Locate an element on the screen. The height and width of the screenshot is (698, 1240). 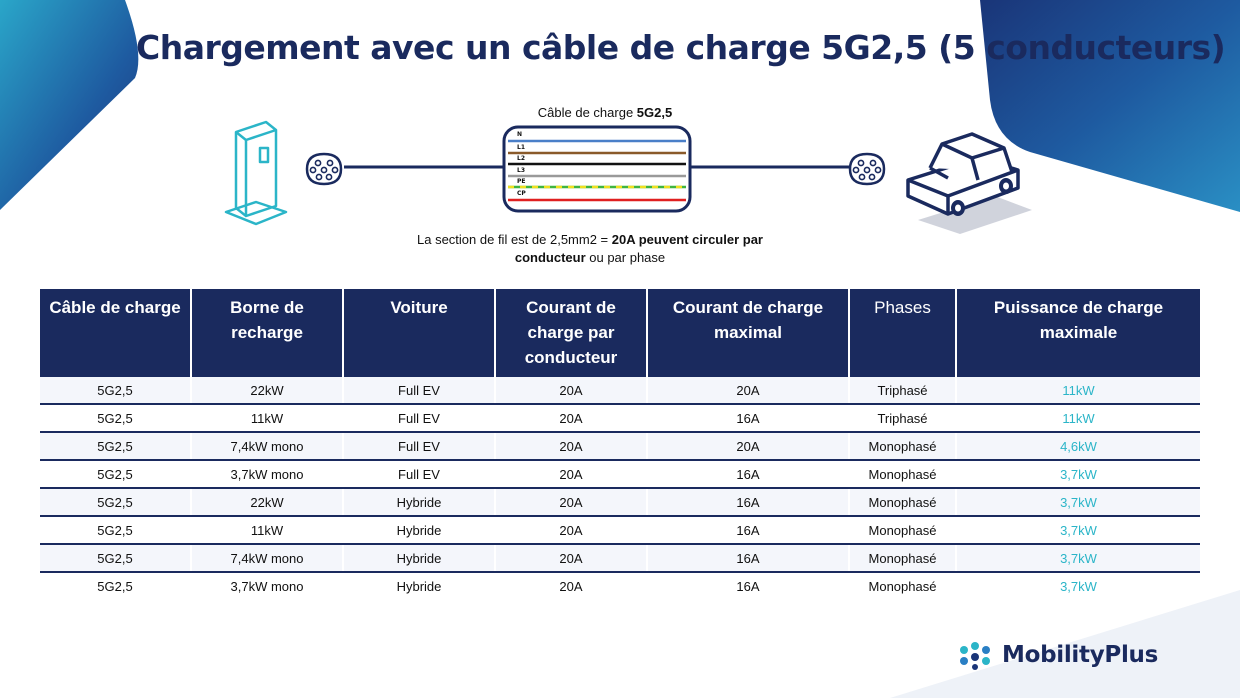
cable-caption-prefix: Câble de charge is located at coordinates (587, 112).